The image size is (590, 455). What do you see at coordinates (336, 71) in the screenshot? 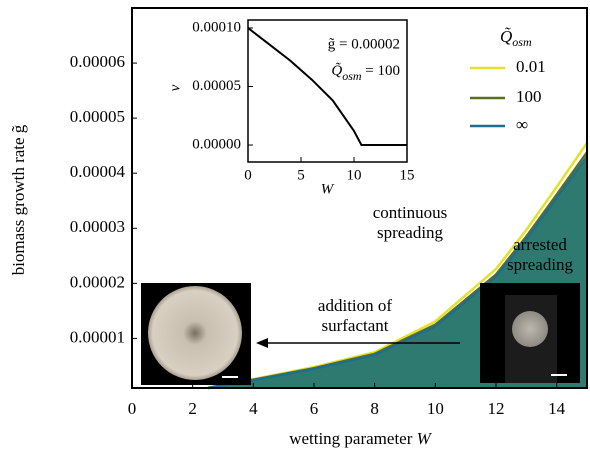
I see `annotation-base: Q̃` at bounding box center [336, 71].